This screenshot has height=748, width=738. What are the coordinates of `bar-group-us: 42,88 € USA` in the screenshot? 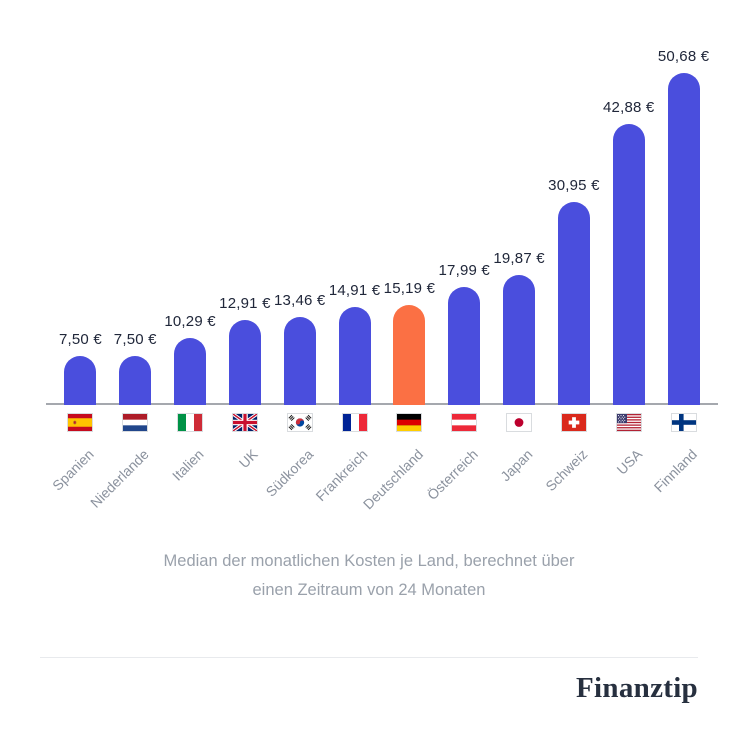 It's located at (628, 285).